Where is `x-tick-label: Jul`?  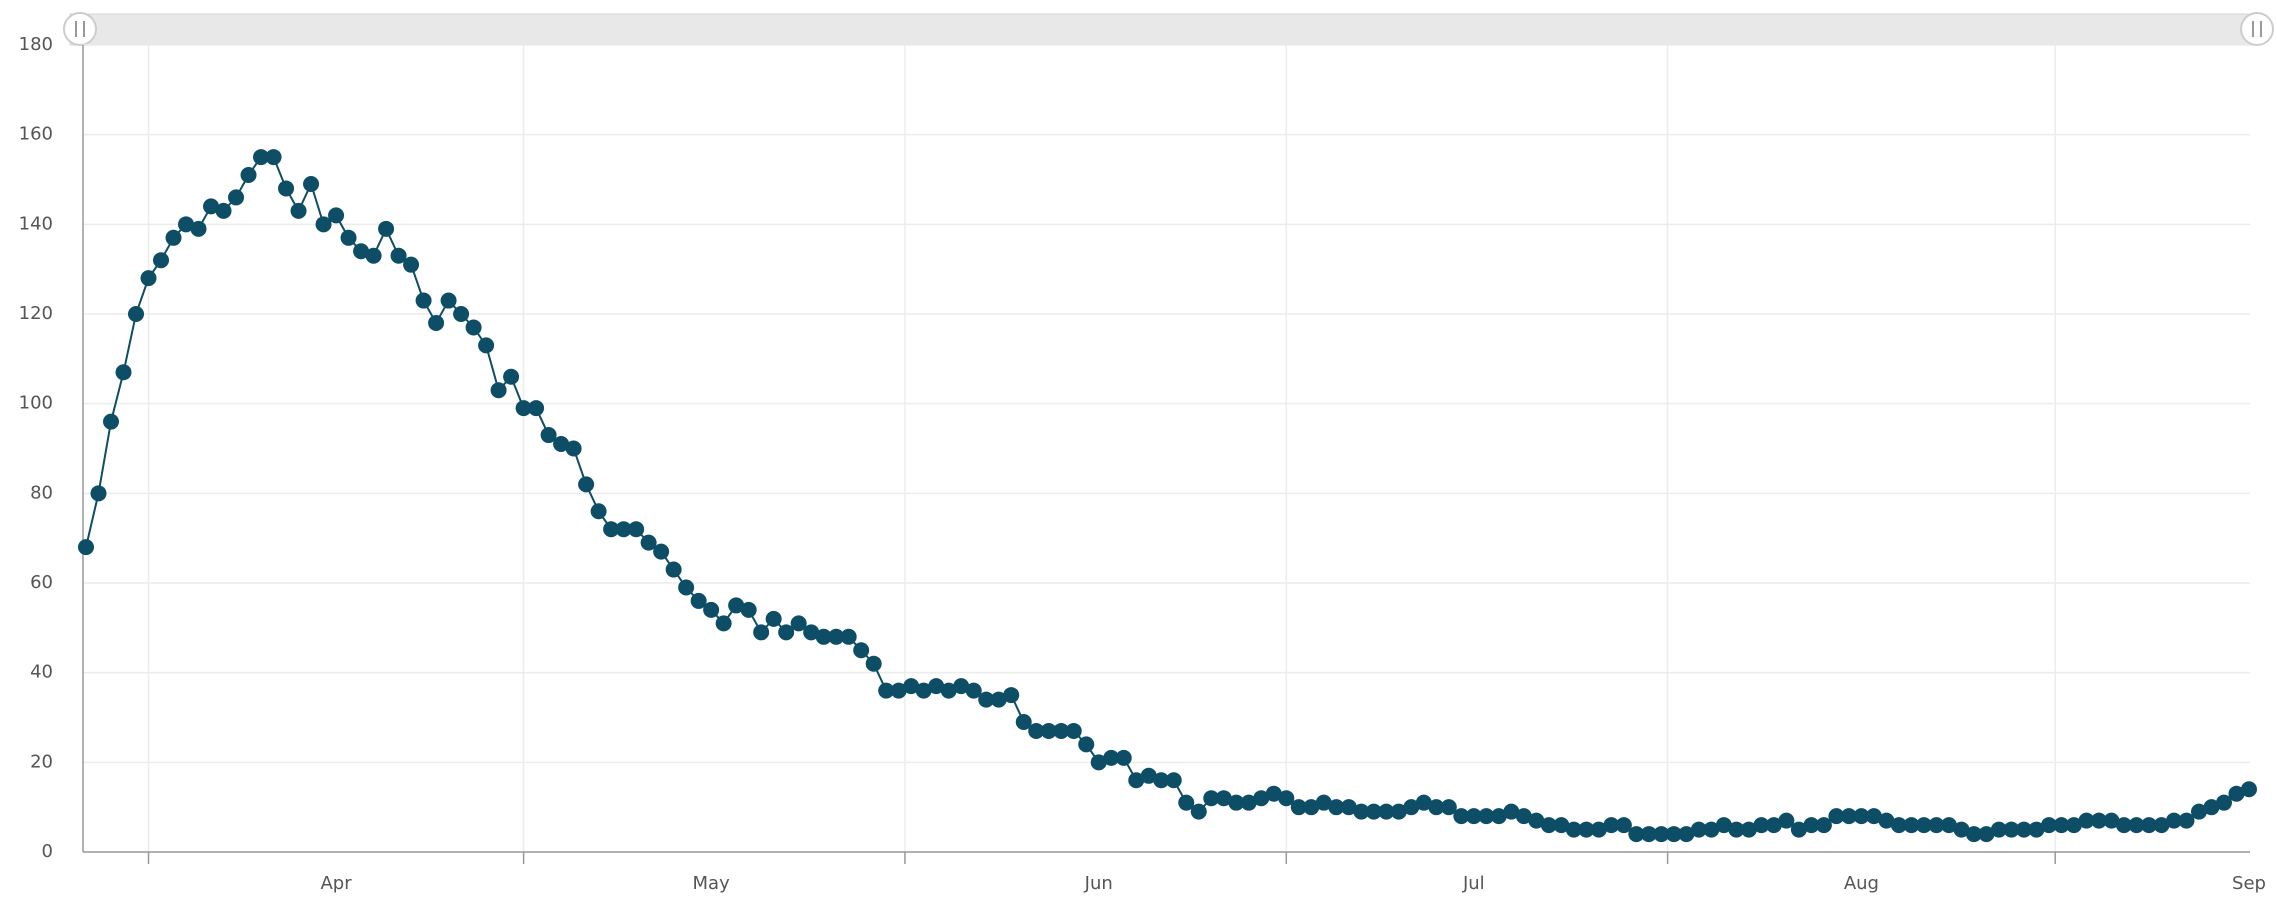 x-tick-label: Jul is located at coordinates (1473, 883).